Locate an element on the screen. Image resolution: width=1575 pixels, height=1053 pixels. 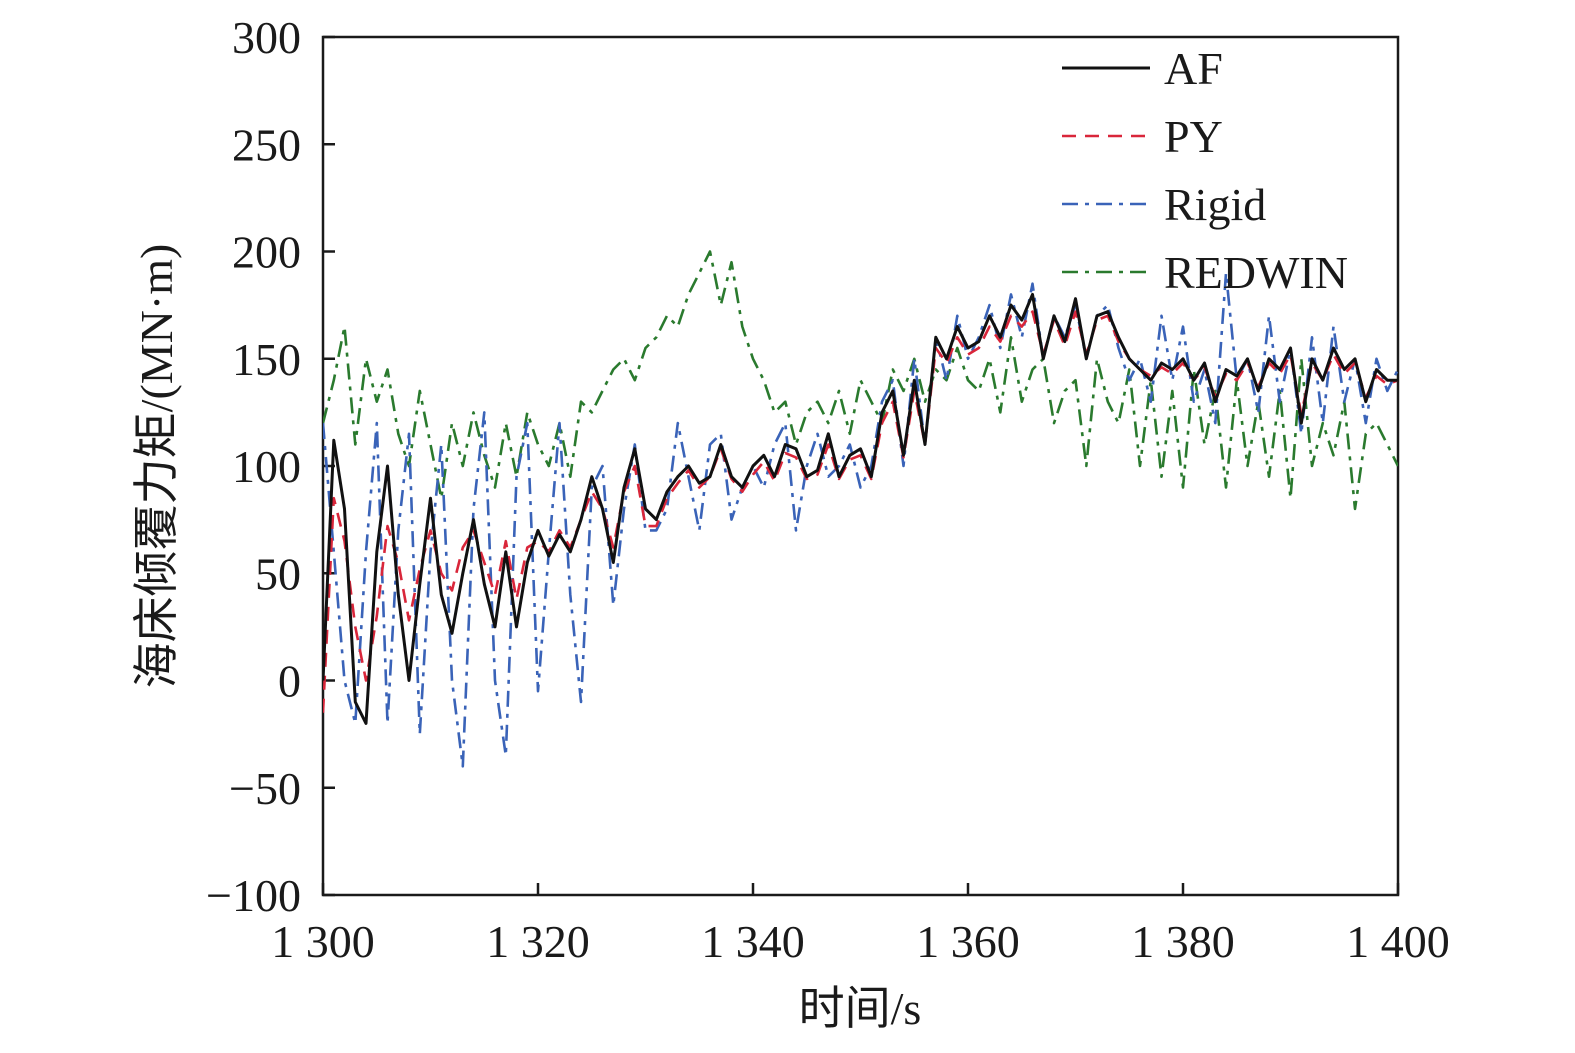
y-tick-label: −50 is located at coordinates (265, 788).